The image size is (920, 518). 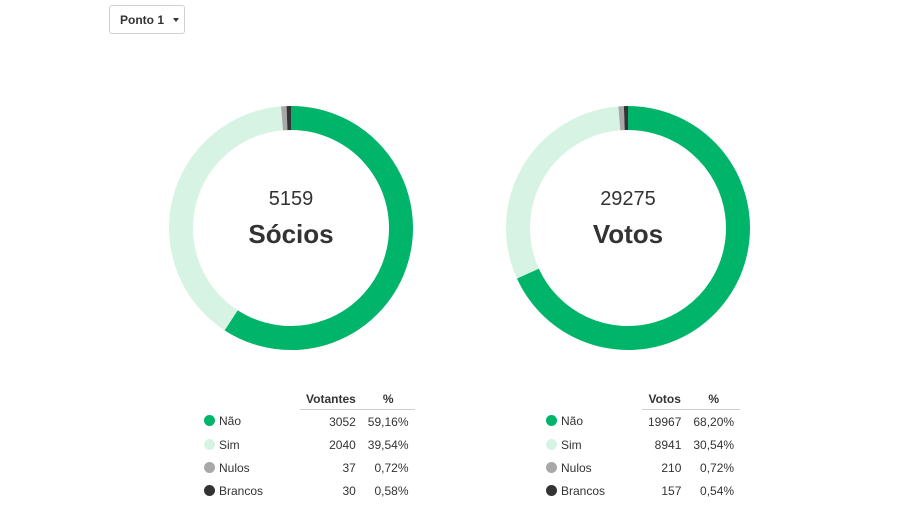 I want to click on ponto-dropdown: Ponto 1, so click(x=147, y=19).